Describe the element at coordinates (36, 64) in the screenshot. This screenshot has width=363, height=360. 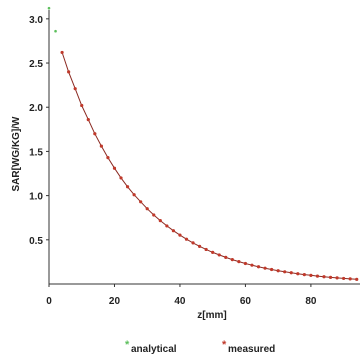
I see `y-tick-label: 2.5` at that location.